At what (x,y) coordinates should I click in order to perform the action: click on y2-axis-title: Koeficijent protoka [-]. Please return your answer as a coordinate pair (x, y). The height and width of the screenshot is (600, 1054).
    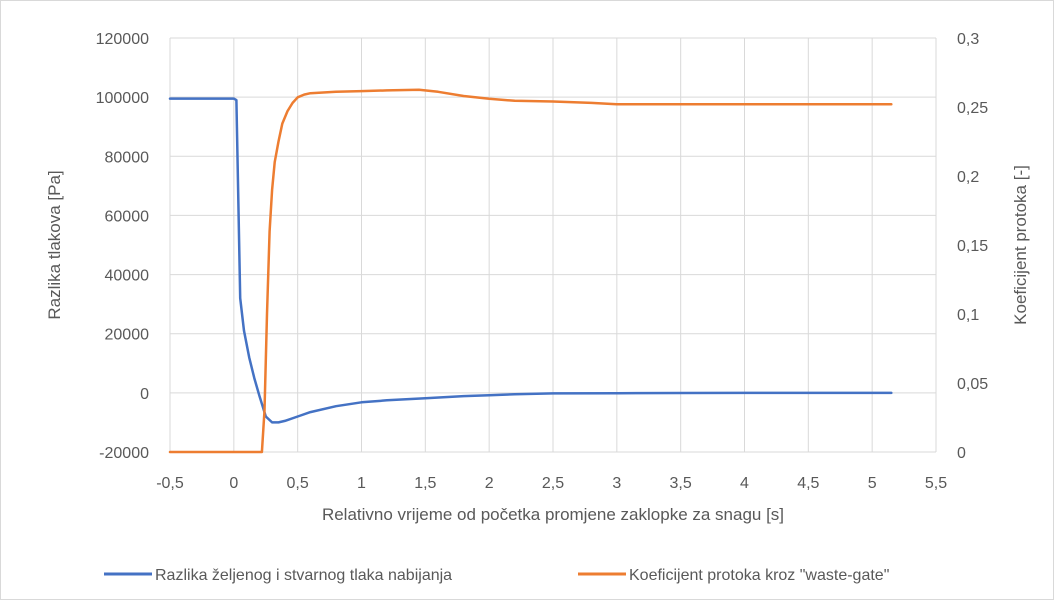
    Looking at the image, I should click on (1020, 245).